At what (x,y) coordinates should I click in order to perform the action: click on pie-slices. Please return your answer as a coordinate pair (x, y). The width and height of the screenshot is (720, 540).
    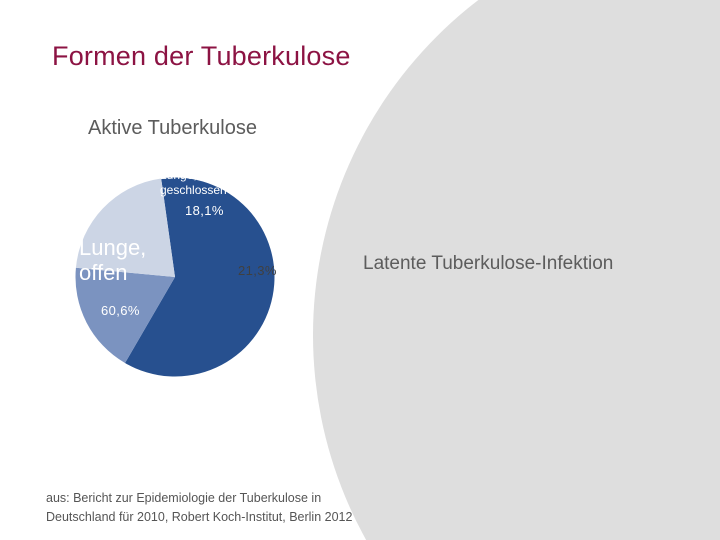
    Looking at the image, I should click on (175, 277).